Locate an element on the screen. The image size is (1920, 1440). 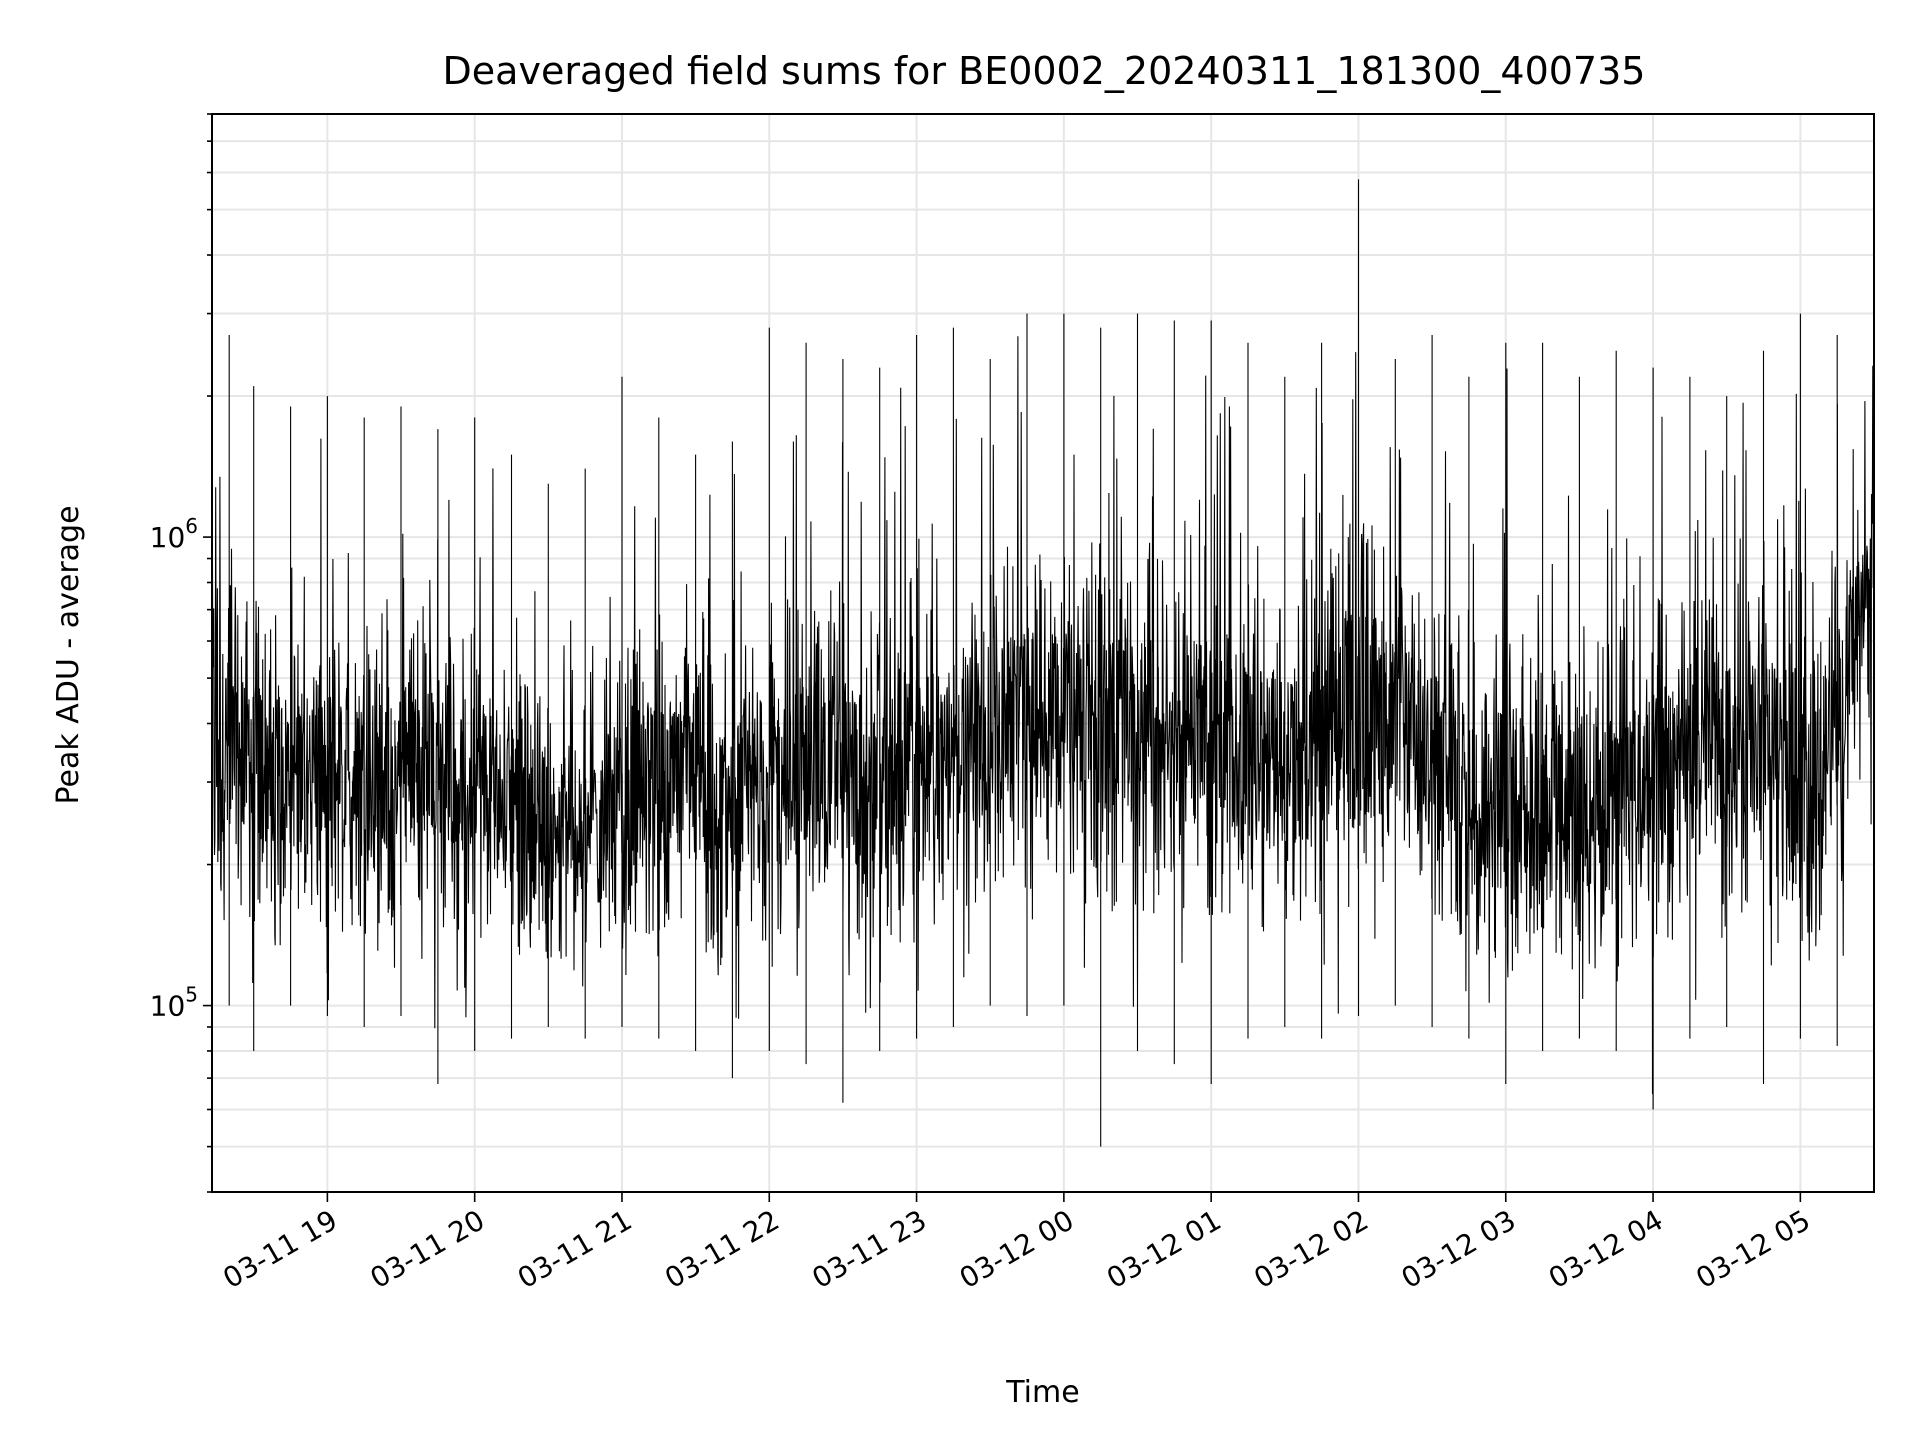
x-tick-label: 03-11 22 is located at coordinates (722, 1249).